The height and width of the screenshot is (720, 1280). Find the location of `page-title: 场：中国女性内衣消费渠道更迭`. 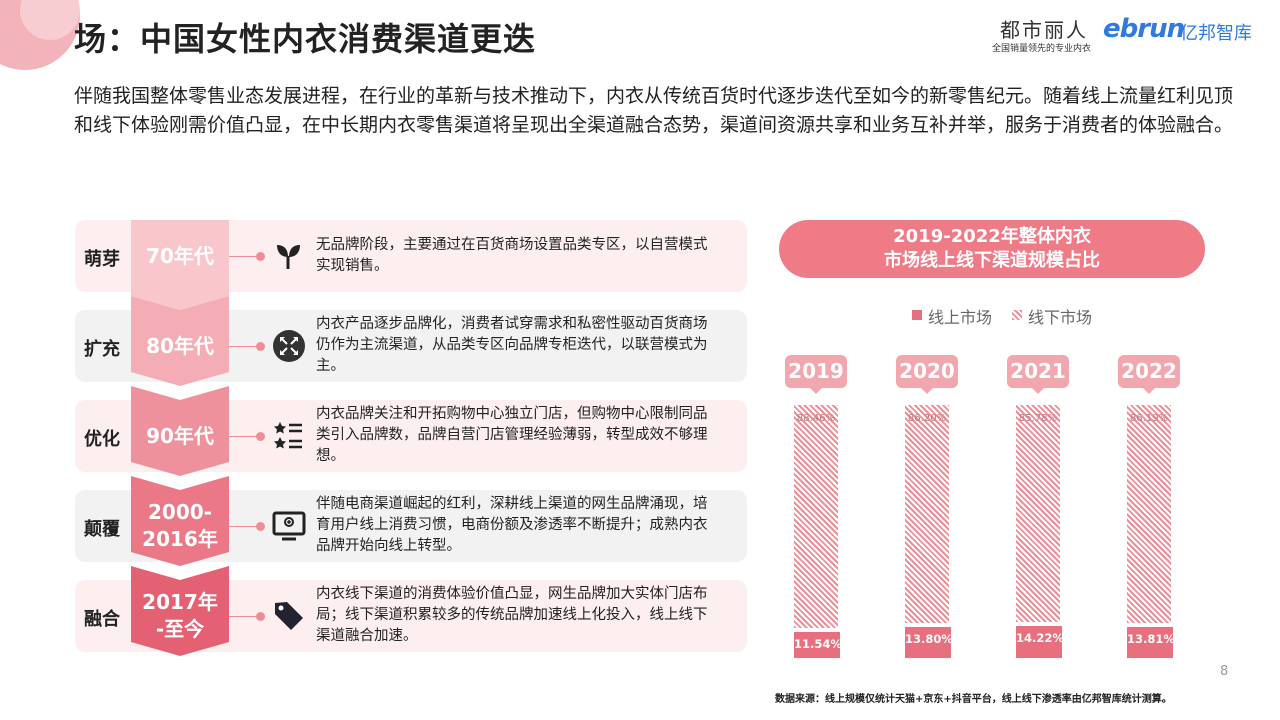

page-title: 场：中国女性内衣消费渠道更迭 is located at coordinates (305, 39).